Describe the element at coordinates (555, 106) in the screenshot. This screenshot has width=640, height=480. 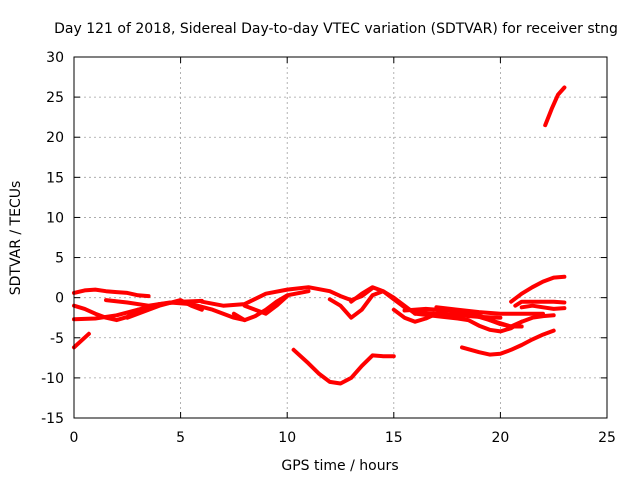
I see `series-s21` at that location.